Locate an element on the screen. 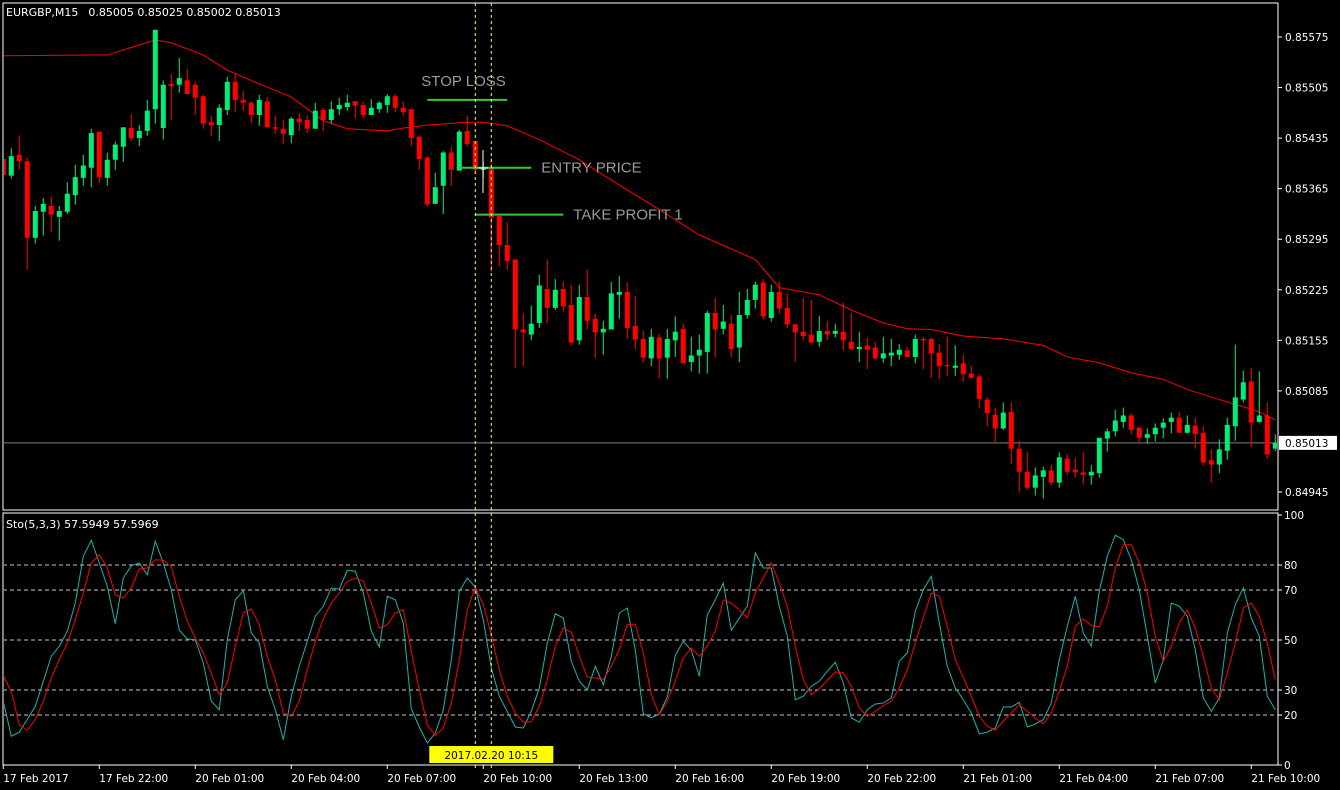 This screenshot has height=790, width=1340. time-axis-label: 20 Feb 22:00 is located at coordinates (901, 779).